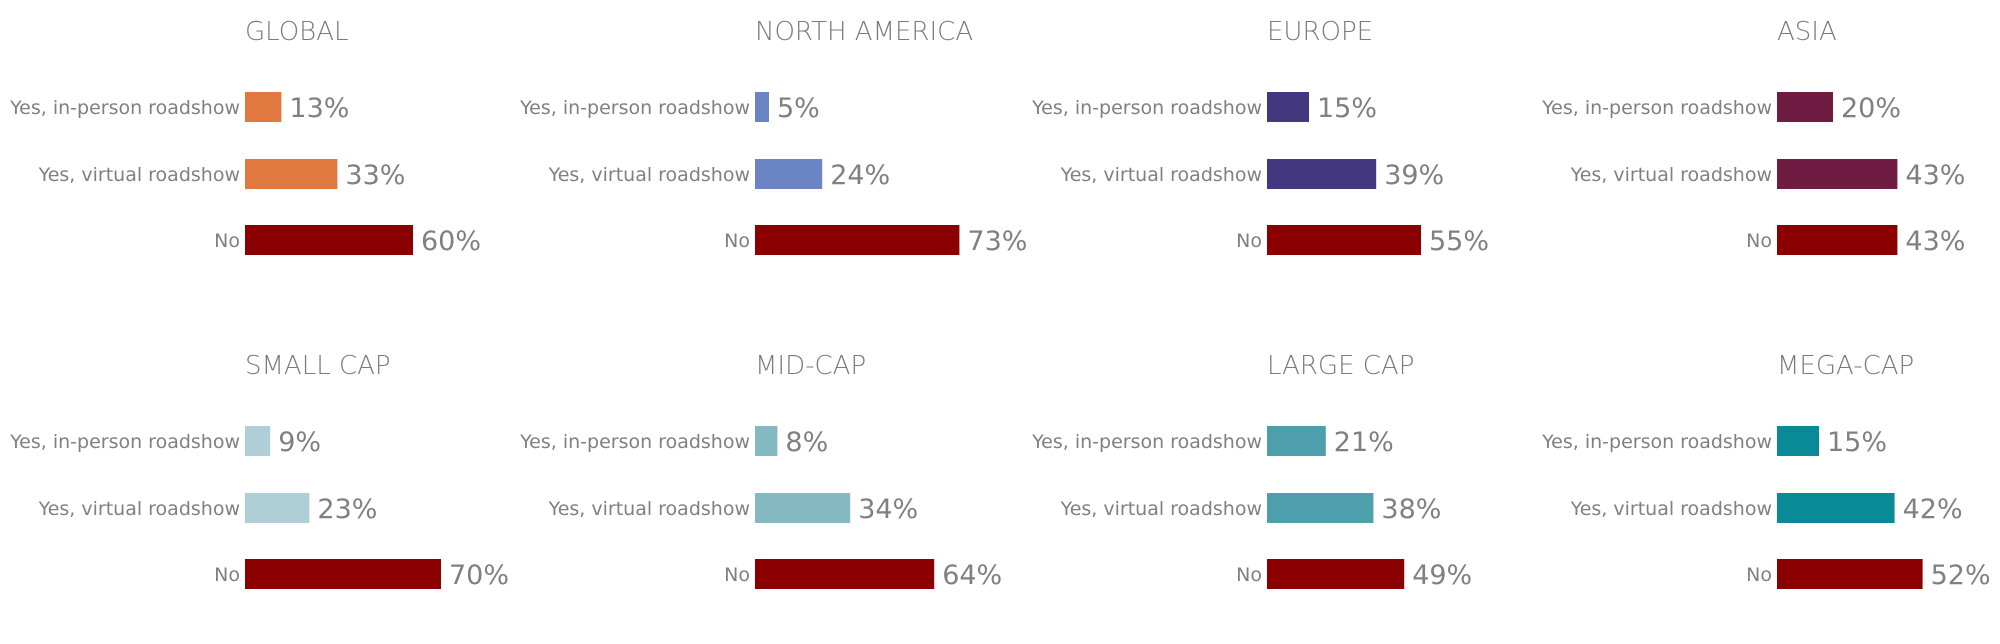  I want to click on chart-title: MEGA-CAP, so click(1845, 366).